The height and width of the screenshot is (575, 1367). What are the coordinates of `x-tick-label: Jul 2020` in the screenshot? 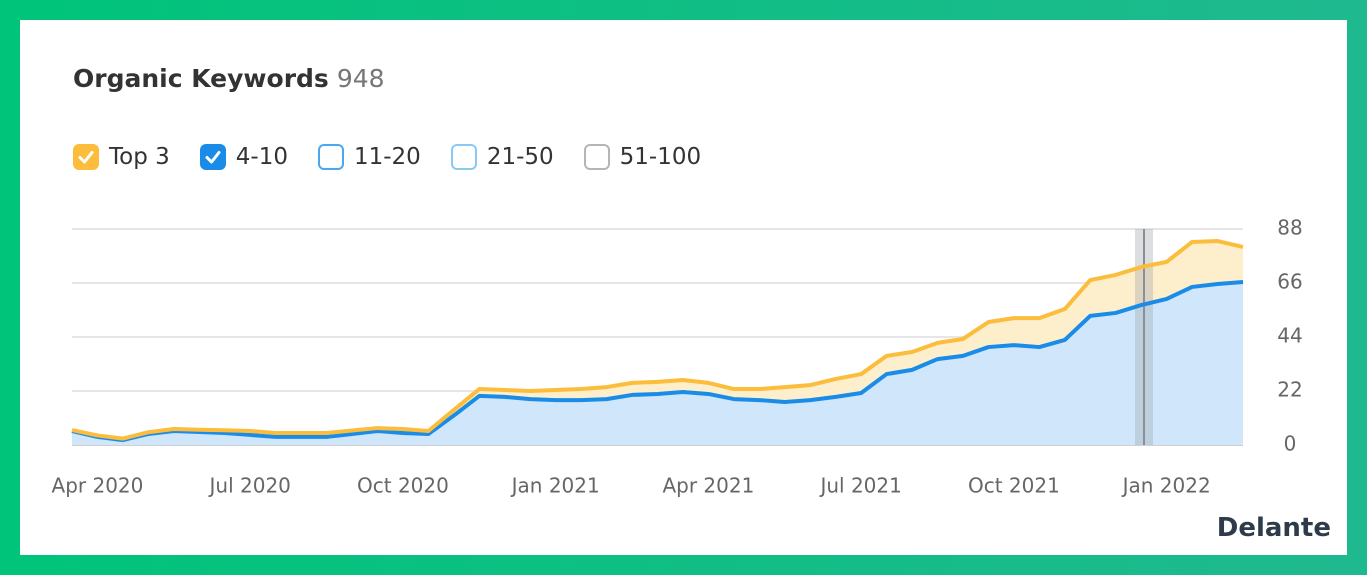 It's located at (249, 486).